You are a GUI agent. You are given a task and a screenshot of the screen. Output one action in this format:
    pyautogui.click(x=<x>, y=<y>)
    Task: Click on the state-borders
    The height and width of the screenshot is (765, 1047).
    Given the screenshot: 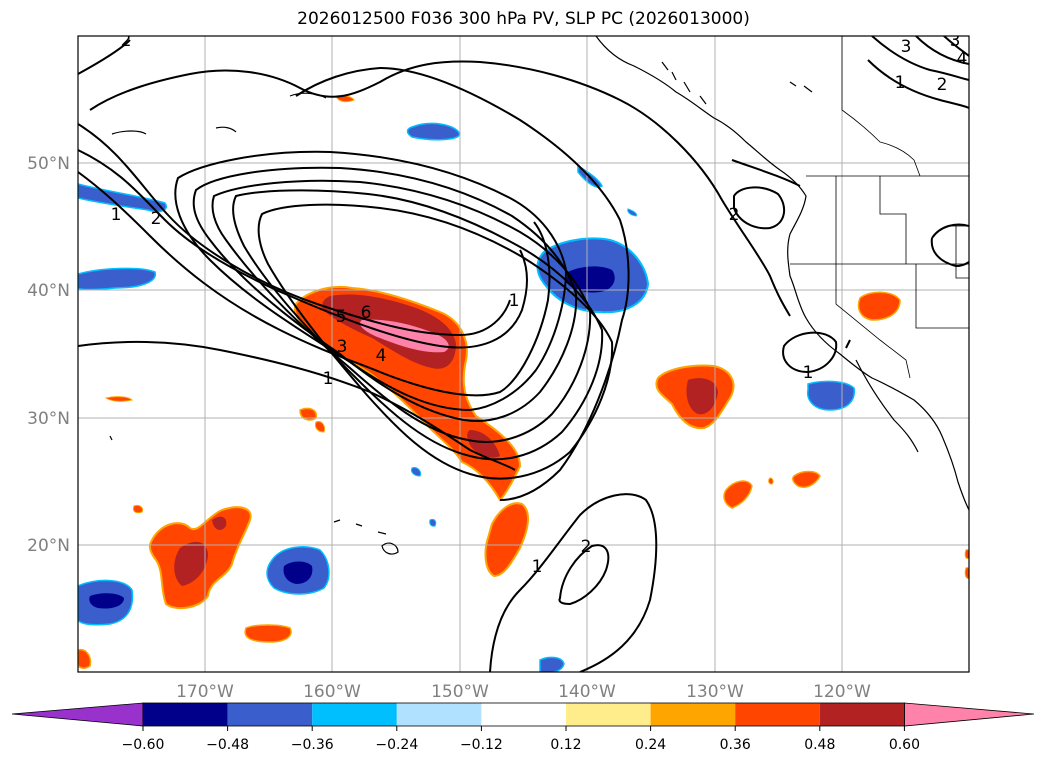 What is the action you would take?
    pyautogui.click(x=879, y=207)
    